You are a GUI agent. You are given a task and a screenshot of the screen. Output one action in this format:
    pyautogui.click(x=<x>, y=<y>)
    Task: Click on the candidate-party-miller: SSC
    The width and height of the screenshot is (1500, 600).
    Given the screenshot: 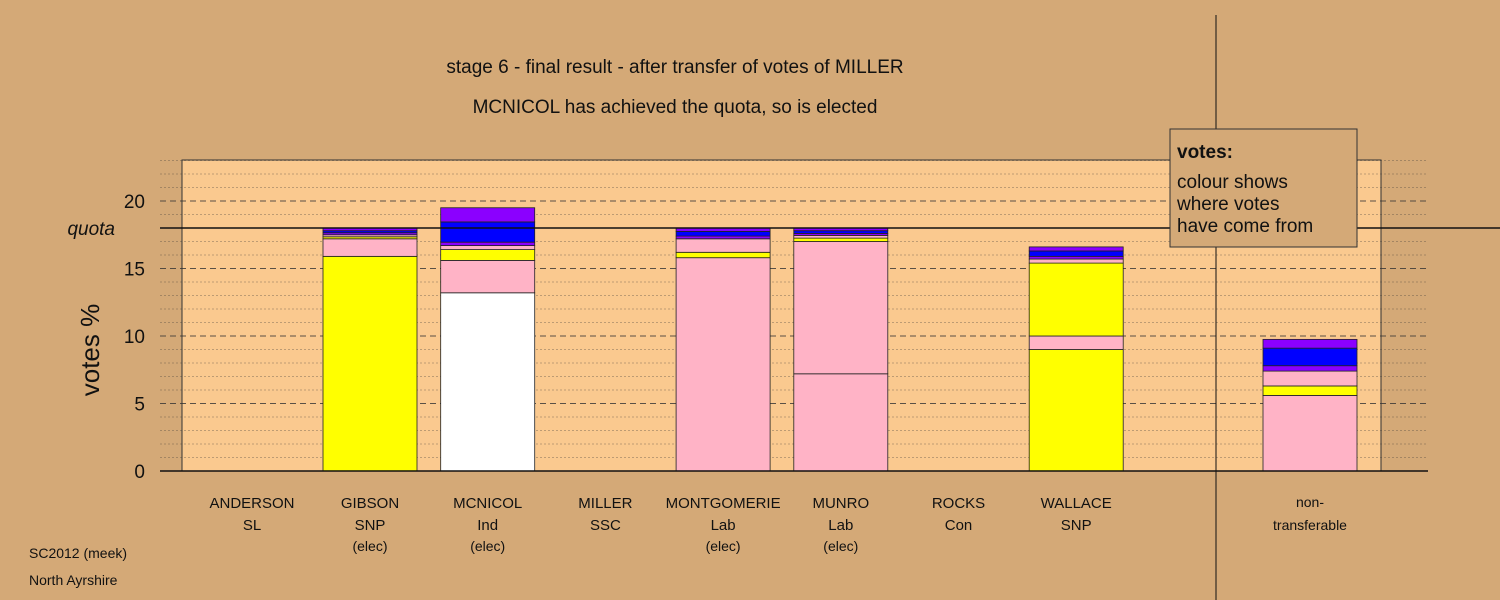 What is the action you would take?
    pyautogui.click(x=605, y=525)
    